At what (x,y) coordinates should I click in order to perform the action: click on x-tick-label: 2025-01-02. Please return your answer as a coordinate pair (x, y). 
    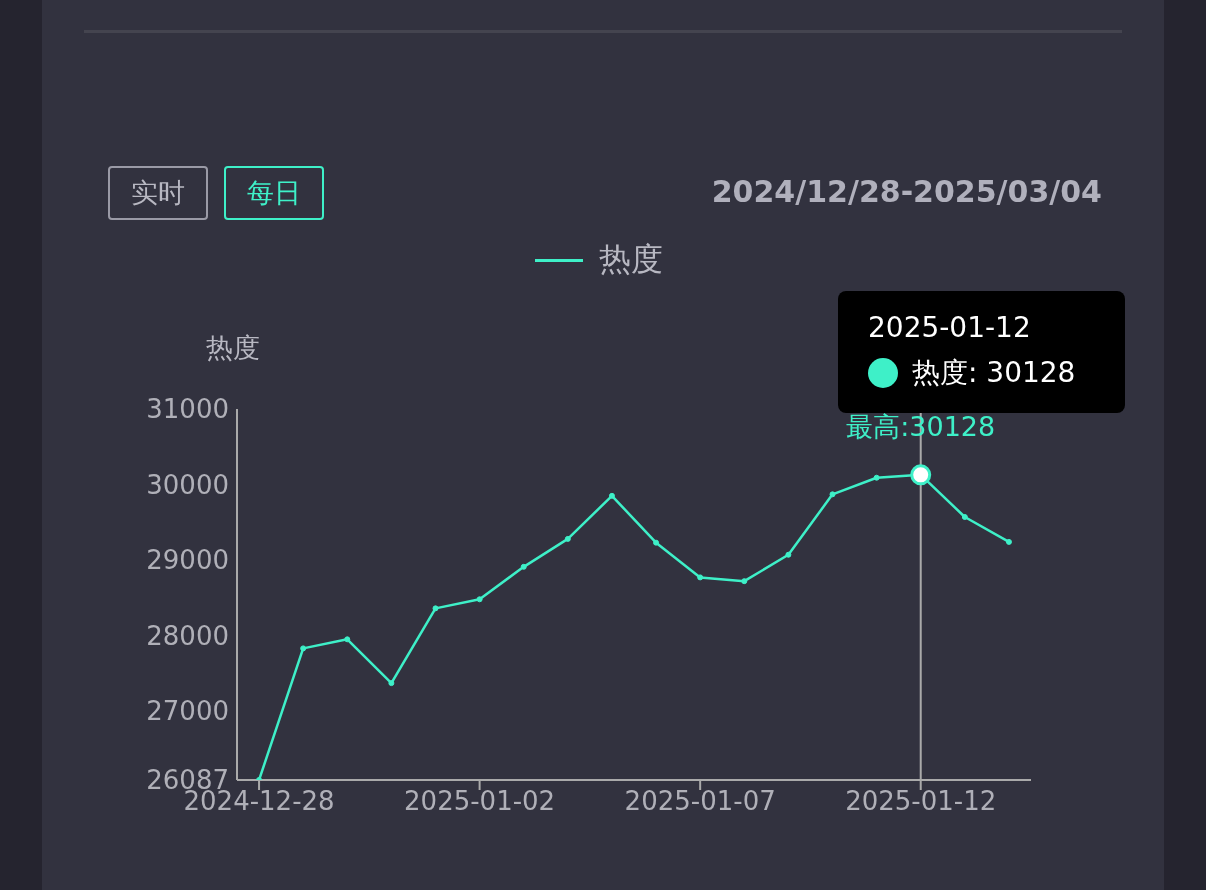
    Looking at the image, I should click on (480, 801).